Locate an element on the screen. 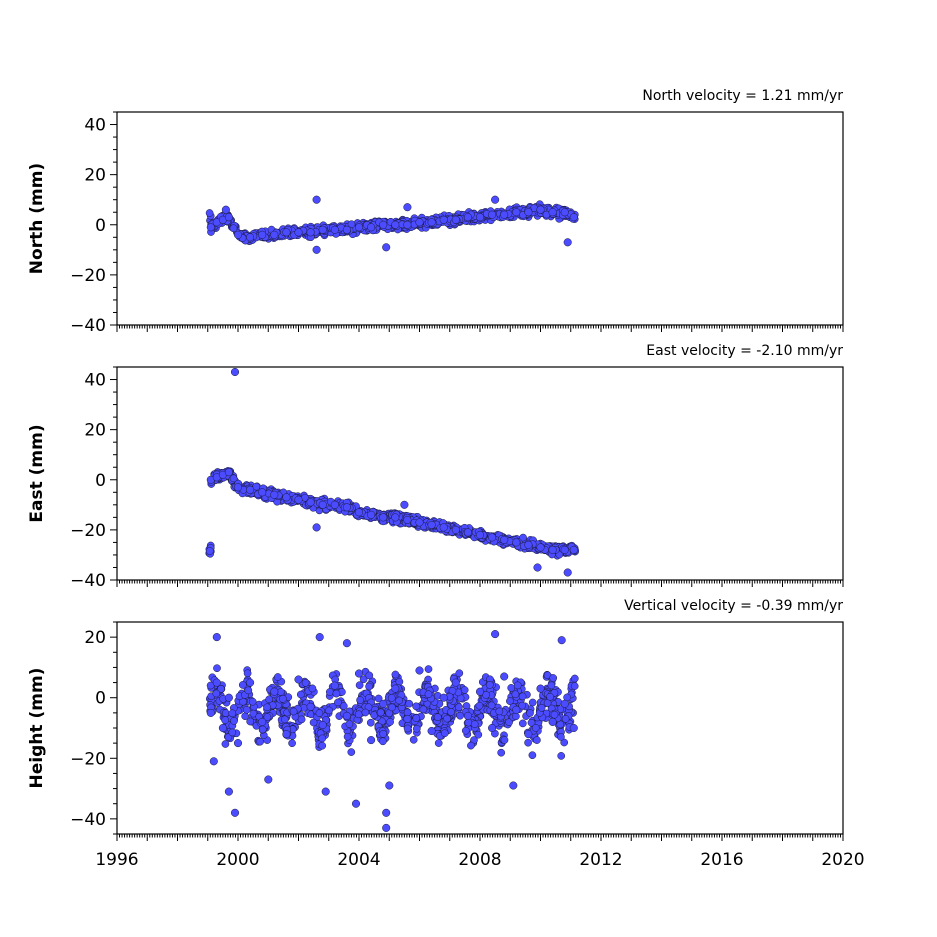 The width and height of the screenshot is (937, 937). y-tick-label: 0 is located at coordinates (100, 699).